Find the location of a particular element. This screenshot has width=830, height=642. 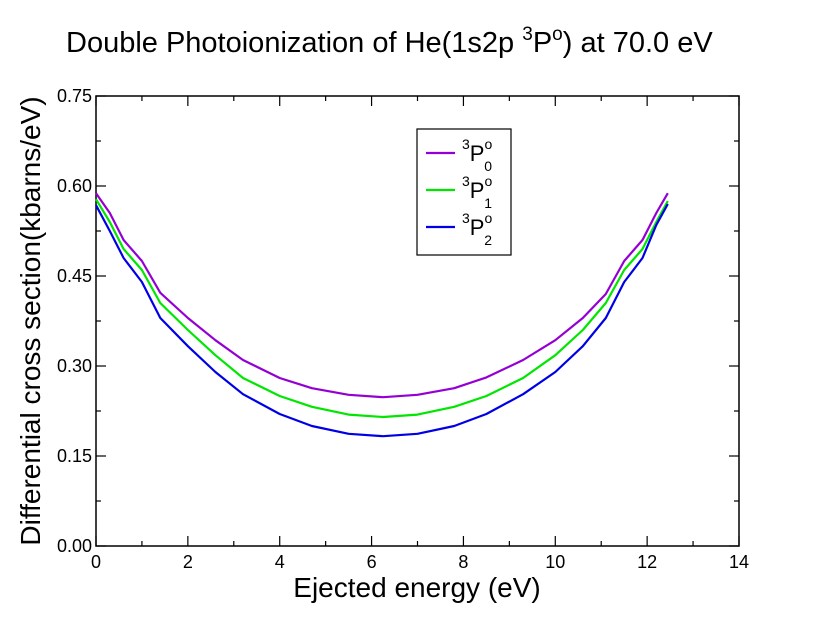

legend-label-3Po1: 3Po 1 is located at coordinates (477, 192).